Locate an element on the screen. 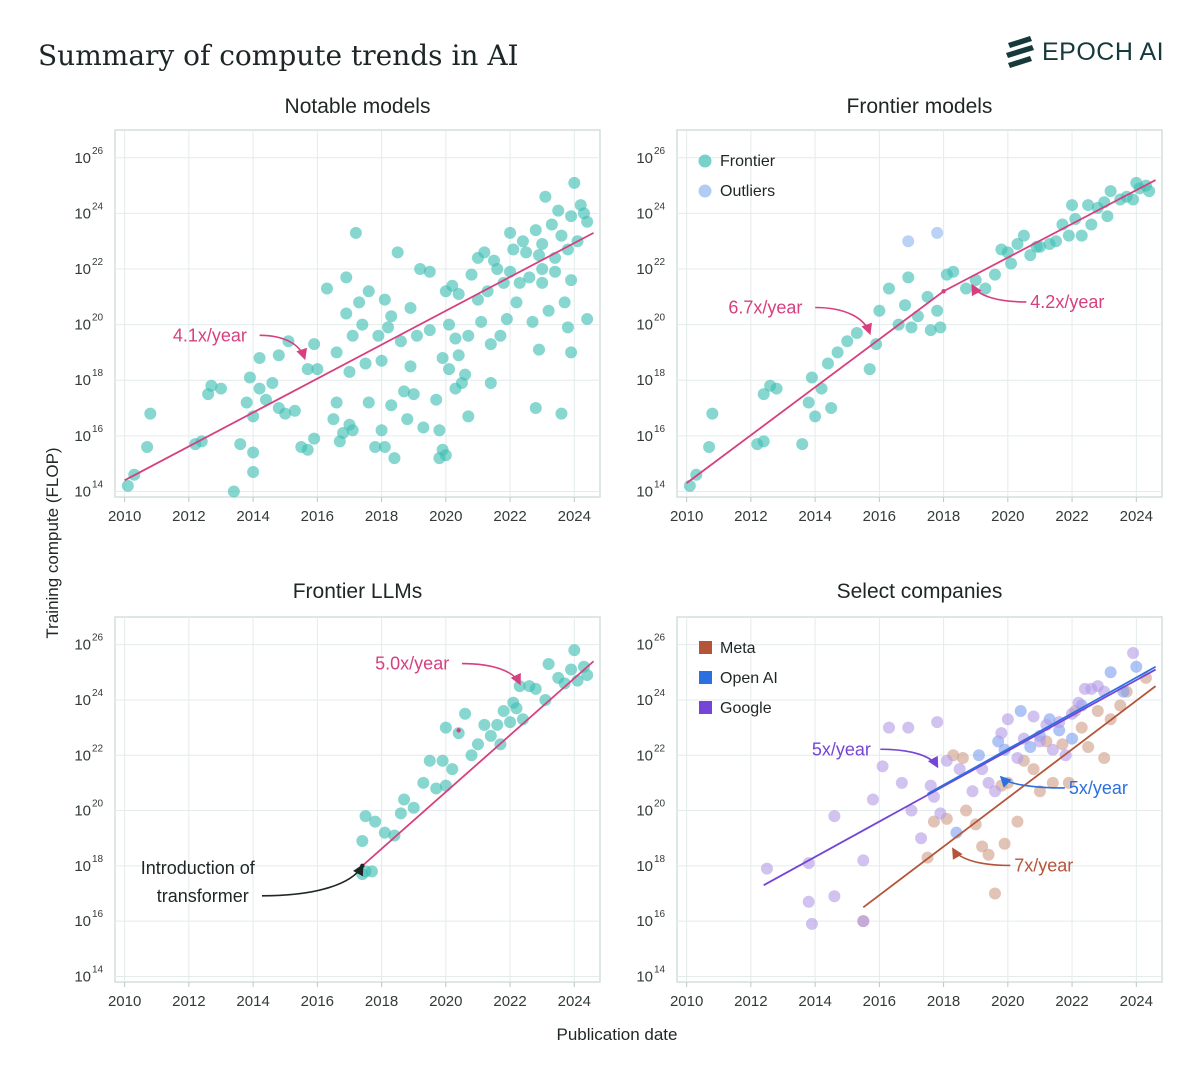 This screenshot has height=1083, width=1200. y-tick-exponent: 14 is located at coordinates (98, 484).